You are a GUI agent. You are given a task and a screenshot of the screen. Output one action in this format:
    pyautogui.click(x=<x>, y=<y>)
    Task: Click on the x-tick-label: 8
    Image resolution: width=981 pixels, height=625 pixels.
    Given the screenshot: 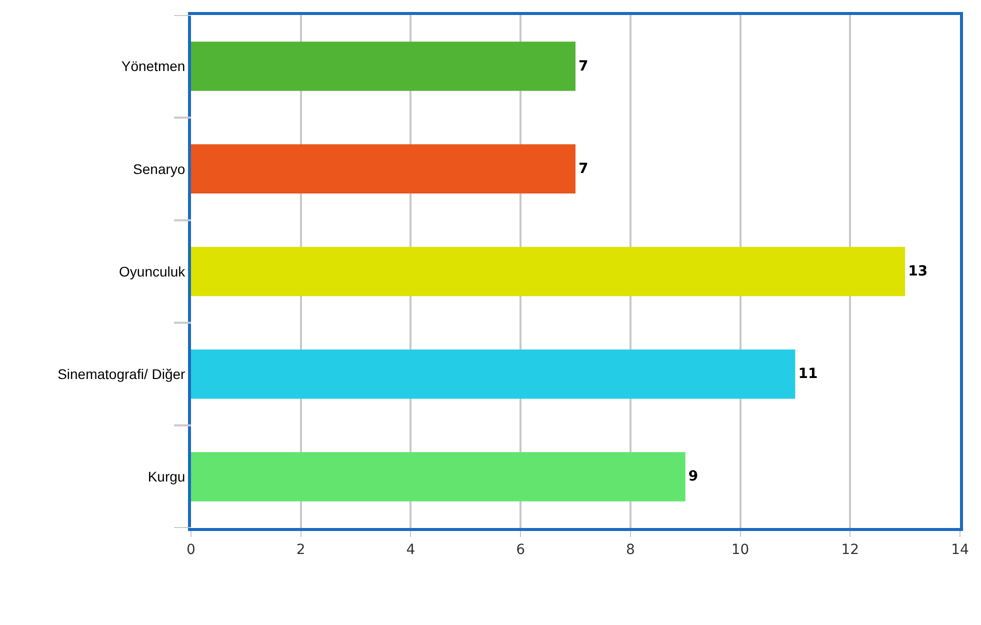 What is the action you would take?
    pyautogui.click(x=630, y=550)
    